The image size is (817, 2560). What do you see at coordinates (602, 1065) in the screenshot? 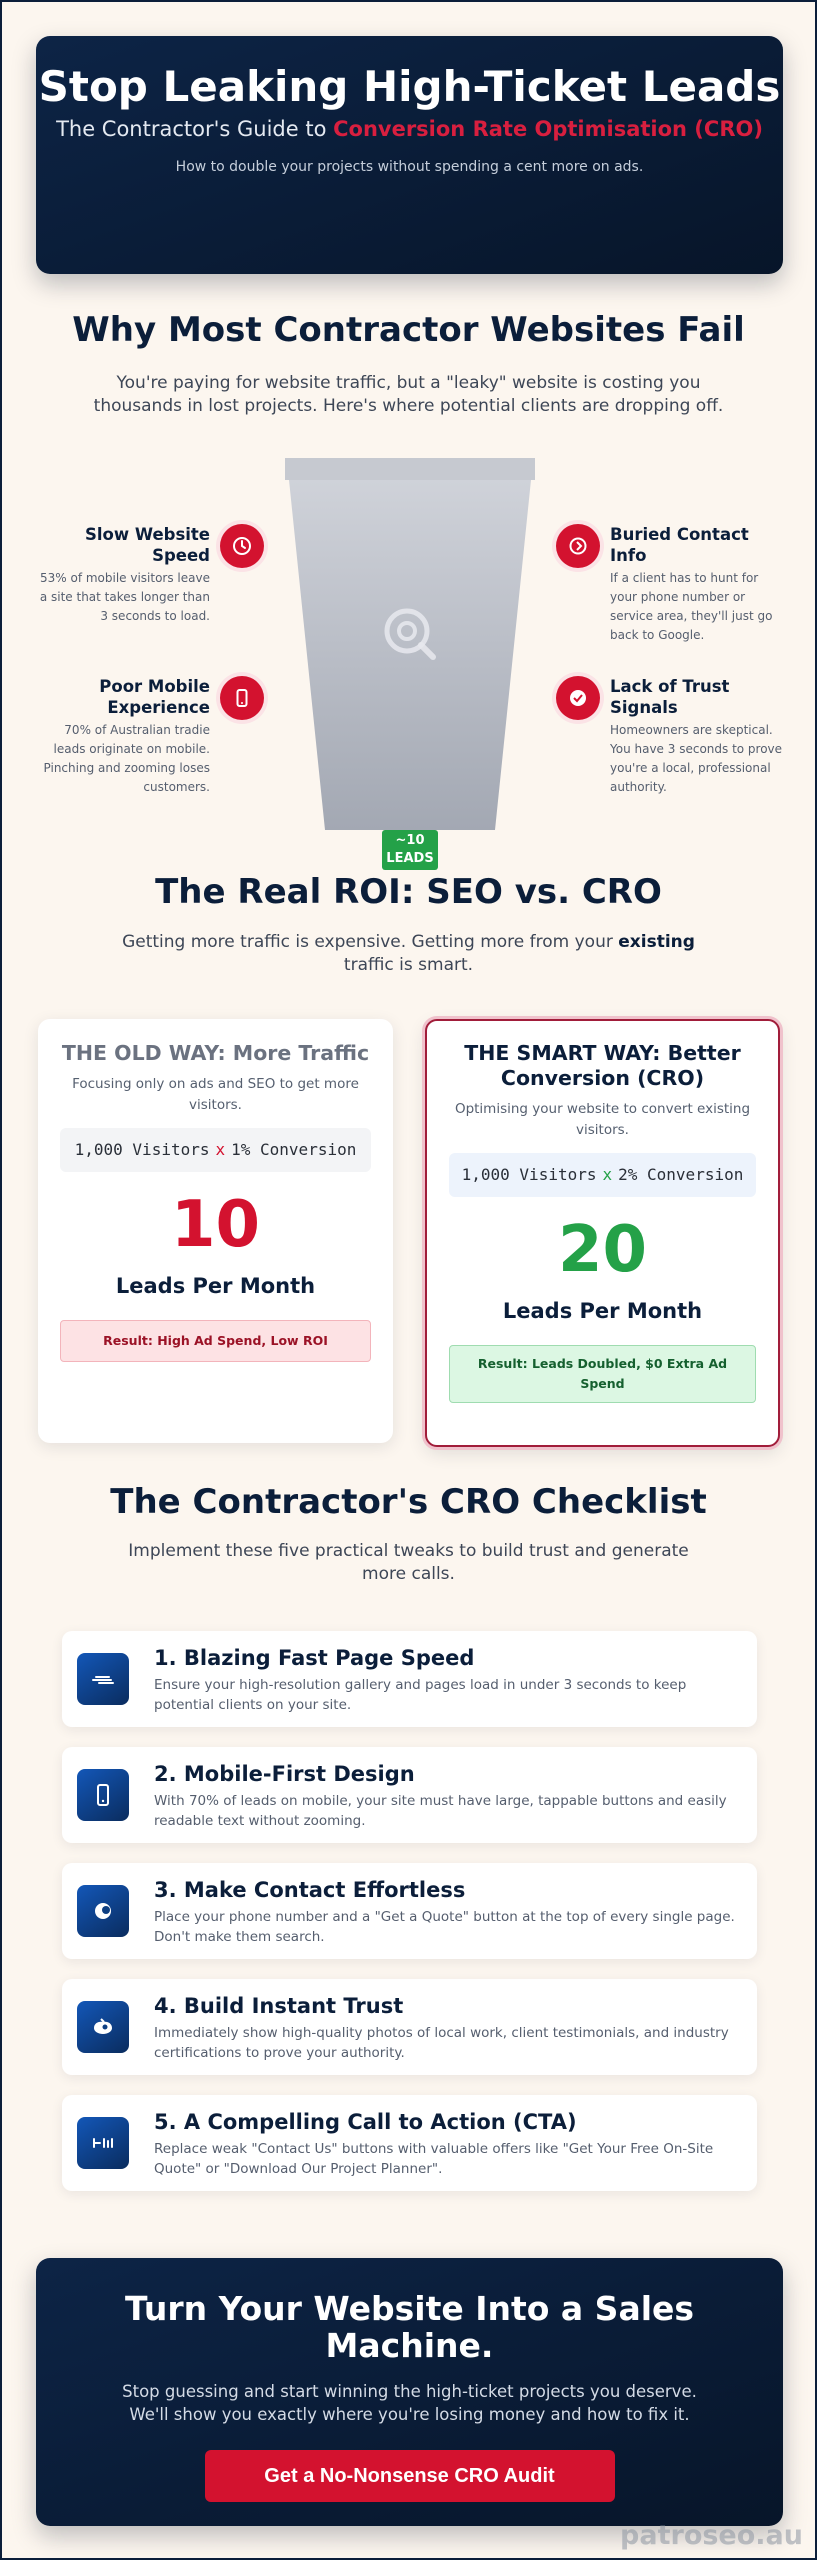
I see `smart-way-title: THE SMART WAY: Better Conversion (CRO)` at bounding box center [602, 1065].